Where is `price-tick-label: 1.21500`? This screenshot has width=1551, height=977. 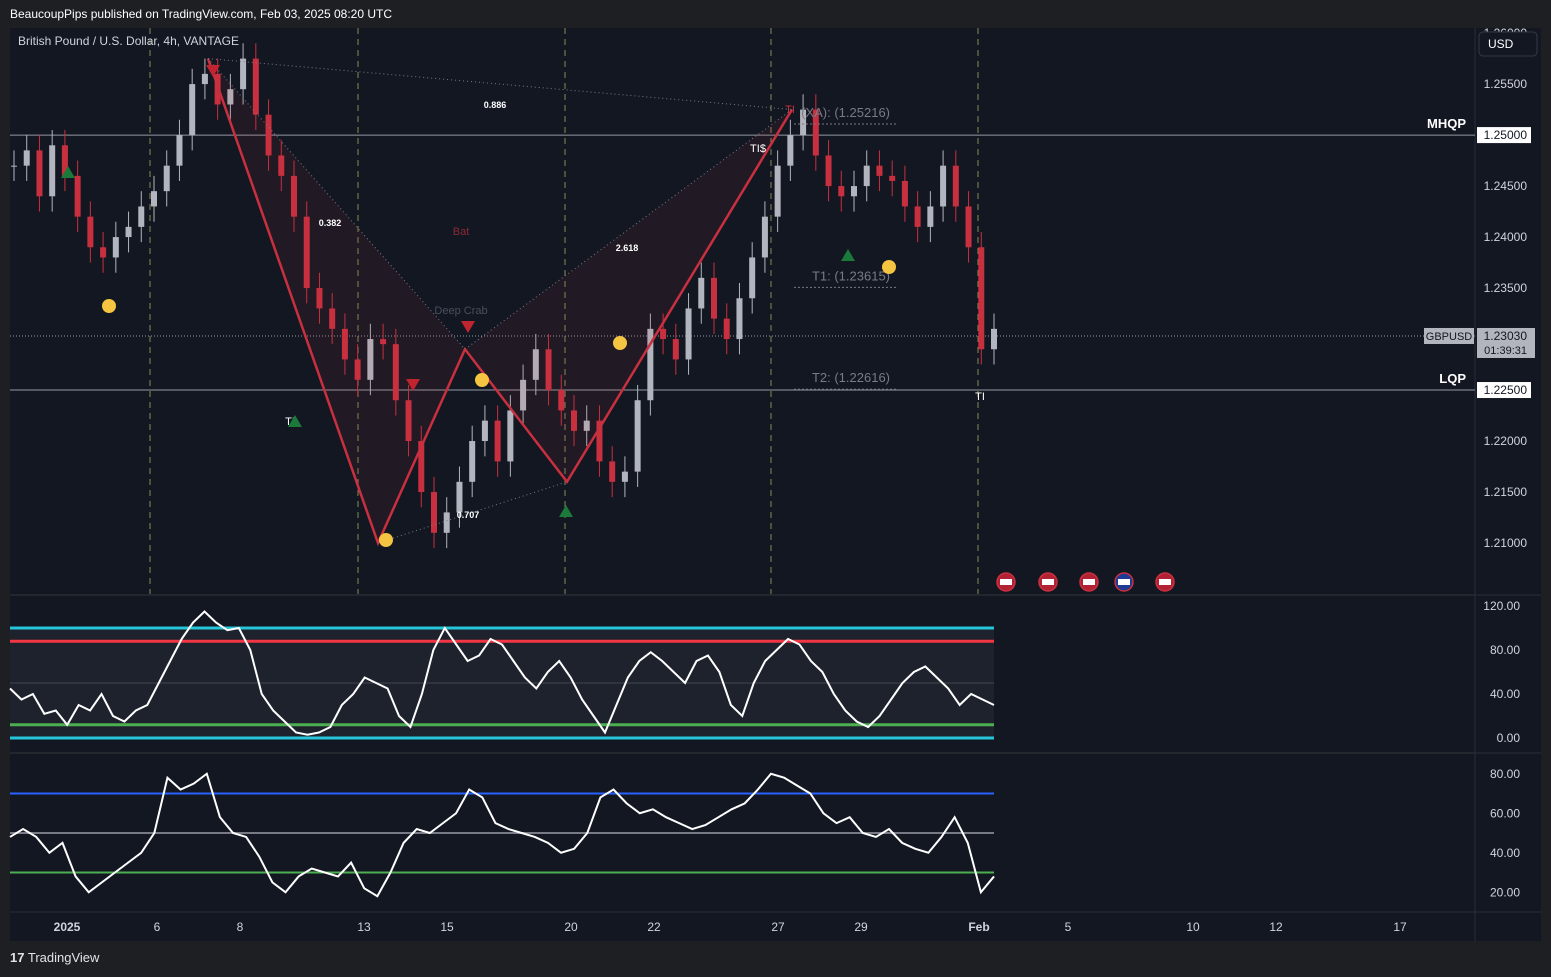
price-tick-label: 1.21500 is located at coordinates (1506, 492).